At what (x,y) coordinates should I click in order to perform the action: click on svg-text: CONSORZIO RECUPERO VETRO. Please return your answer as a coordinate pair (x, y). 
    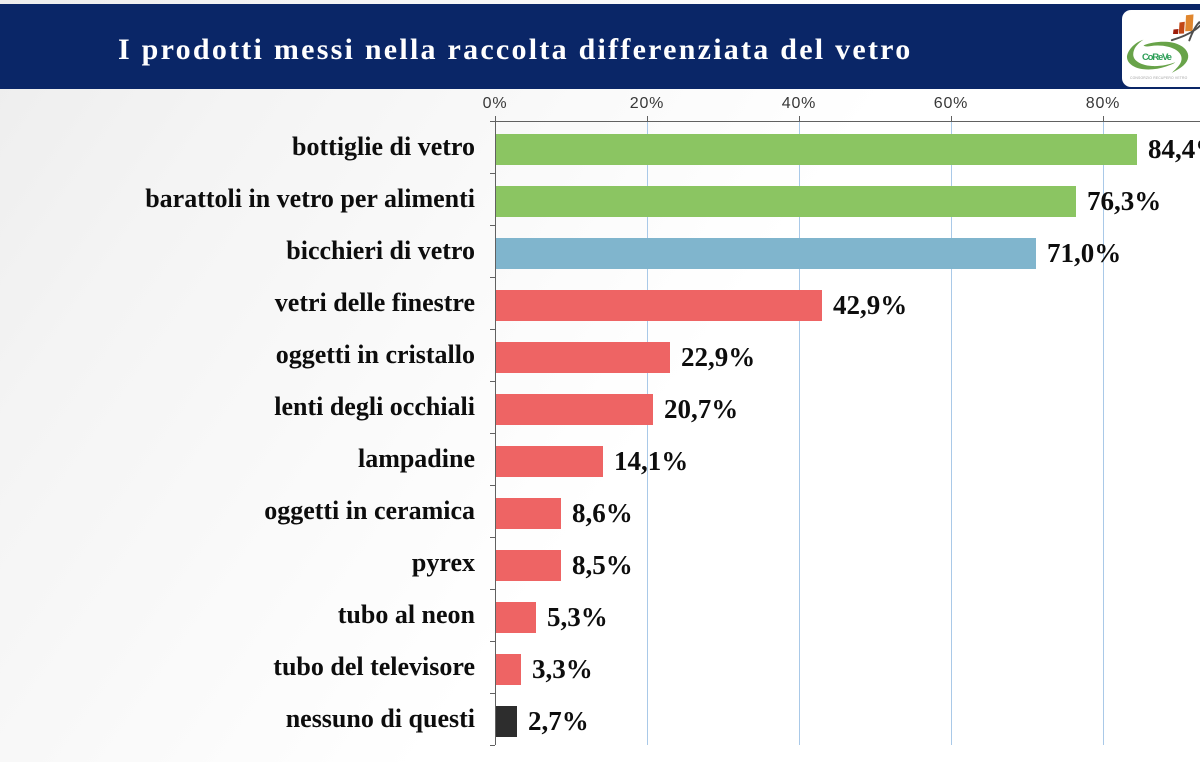
    Looking at the image, I should click on (1159, 78).